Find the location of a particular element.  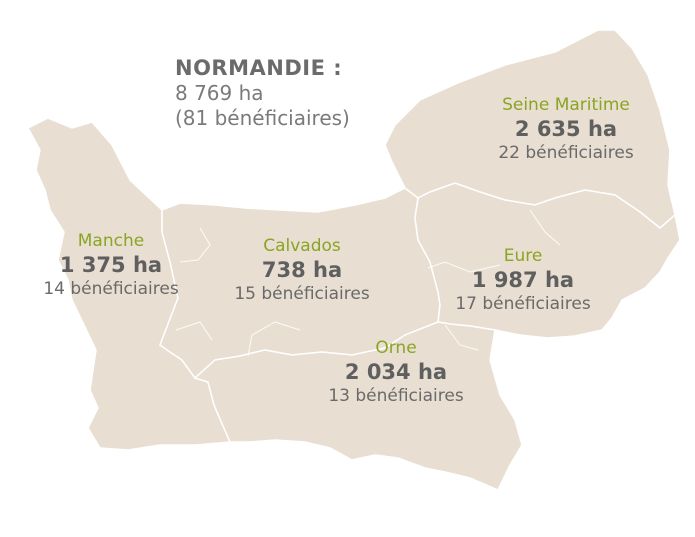

dept-beneficiaries: 14 bénéficiaires is located at coordinates (111, 288).